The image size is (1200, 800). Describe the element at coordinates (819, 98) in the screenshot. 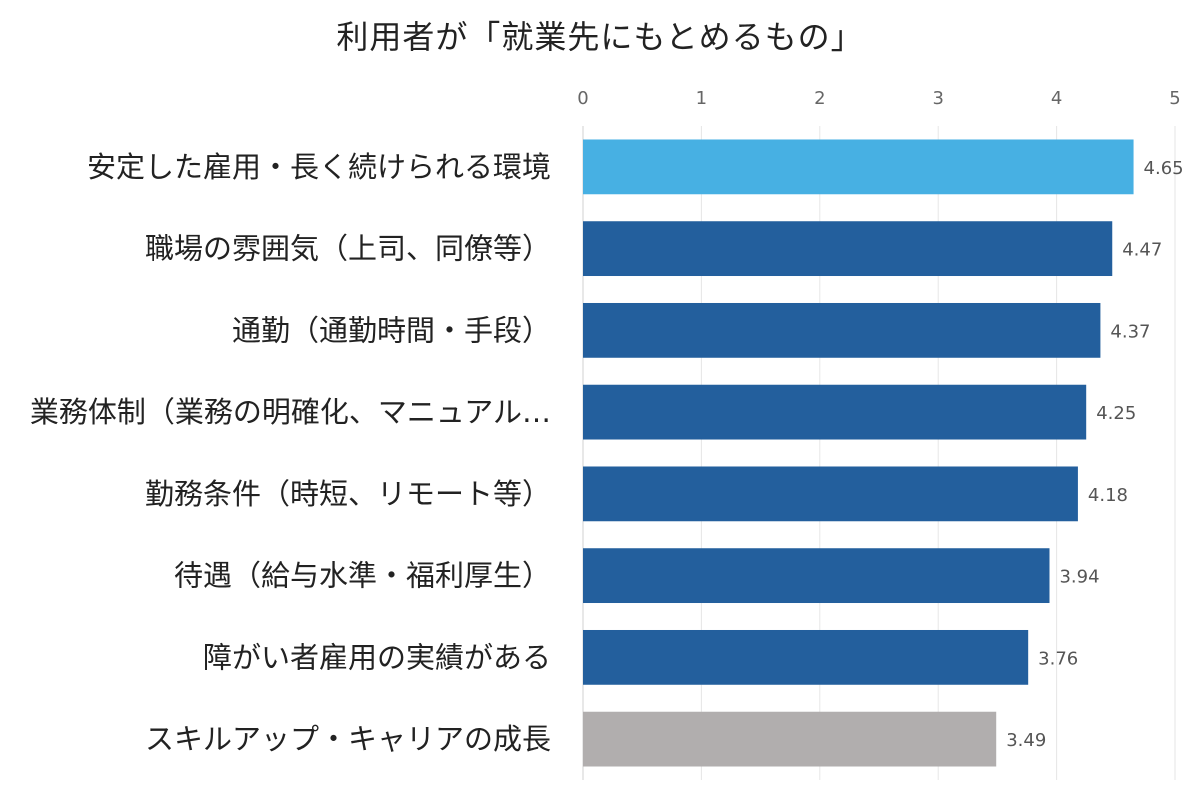

I see `x-tick-label-2: 2` at that location.